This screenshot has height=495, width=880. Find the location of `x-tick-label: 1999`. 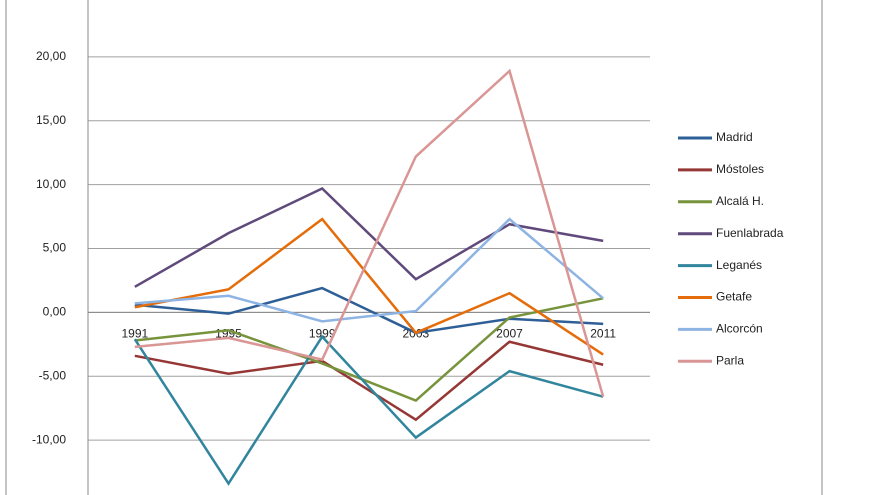

x-tick-label: 1999 is located at coordinates (322, 334).